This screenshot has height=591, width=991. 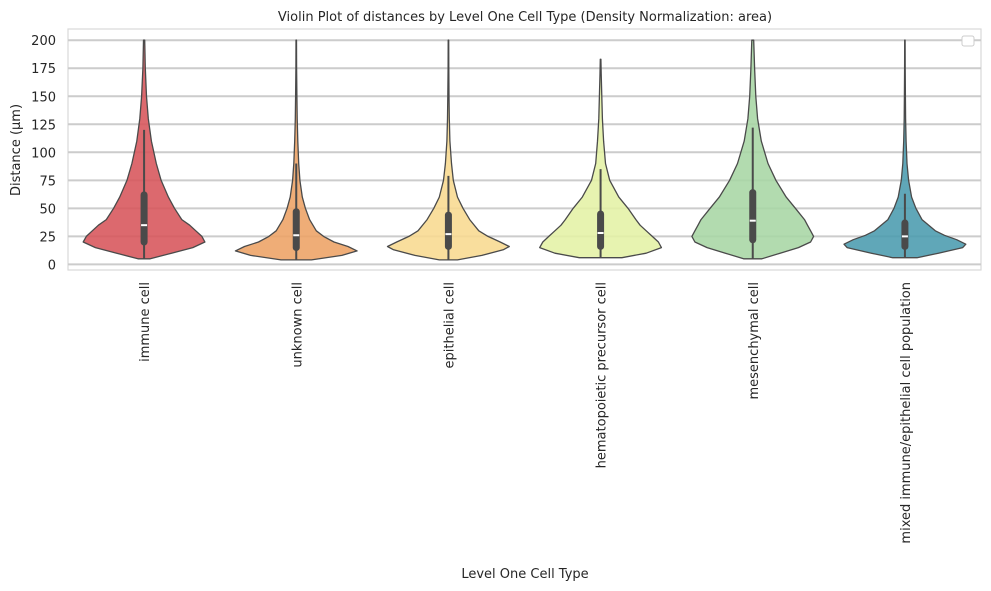 I want to click on y-tick-label: 25, so click(x=47, y=237).